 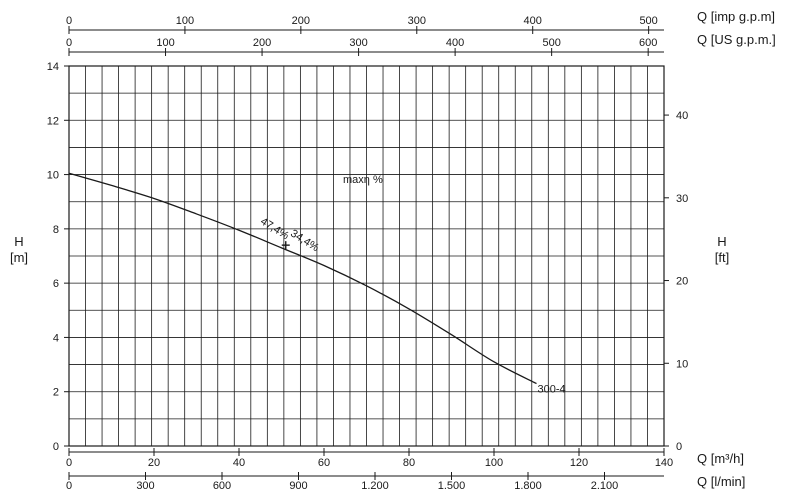 I want to click on bottom-axis-2-label: Q [l/min], so click(x=721, y=481).